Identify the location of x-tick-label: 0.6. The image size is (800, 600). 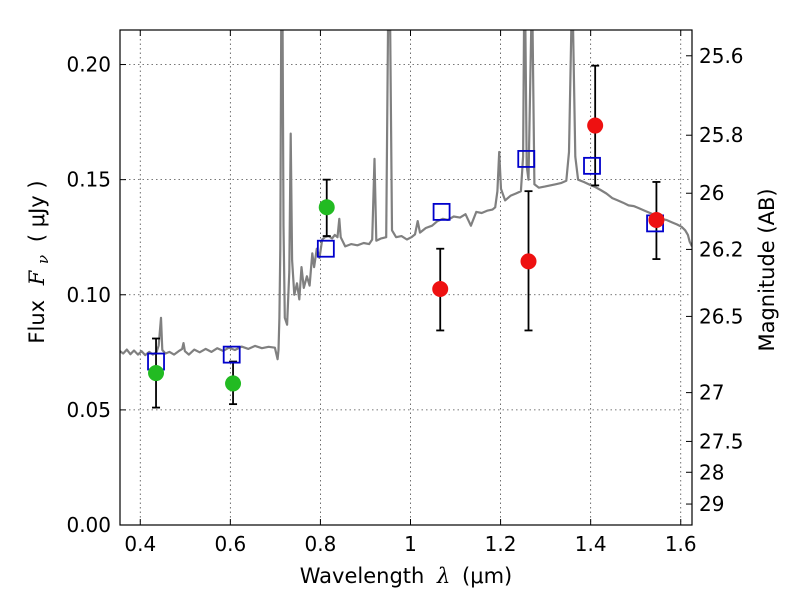
(230, 544).